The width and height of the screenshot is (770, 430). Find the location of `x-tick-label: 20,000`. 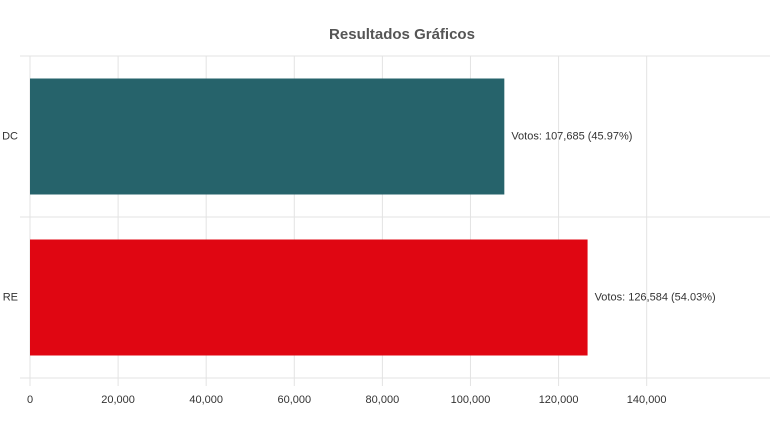

x-tick-label: 20,000 is located at coordinates (118, 400).